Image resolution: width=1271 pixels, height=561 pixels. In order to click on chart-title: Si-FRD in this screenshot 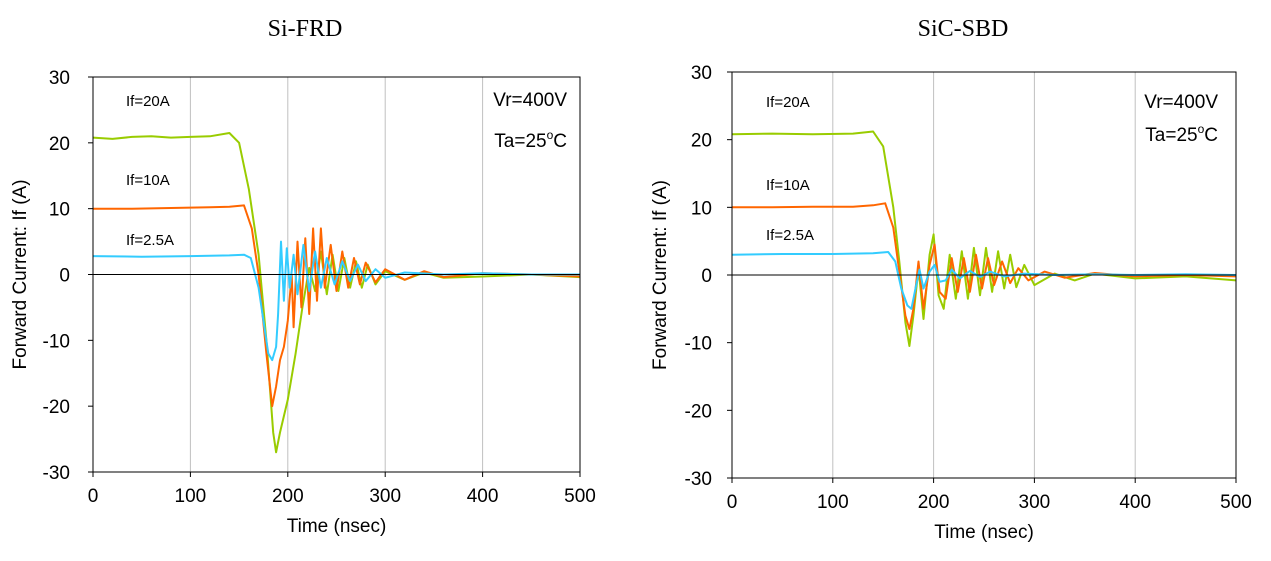, I will do `click(305, 29)`.